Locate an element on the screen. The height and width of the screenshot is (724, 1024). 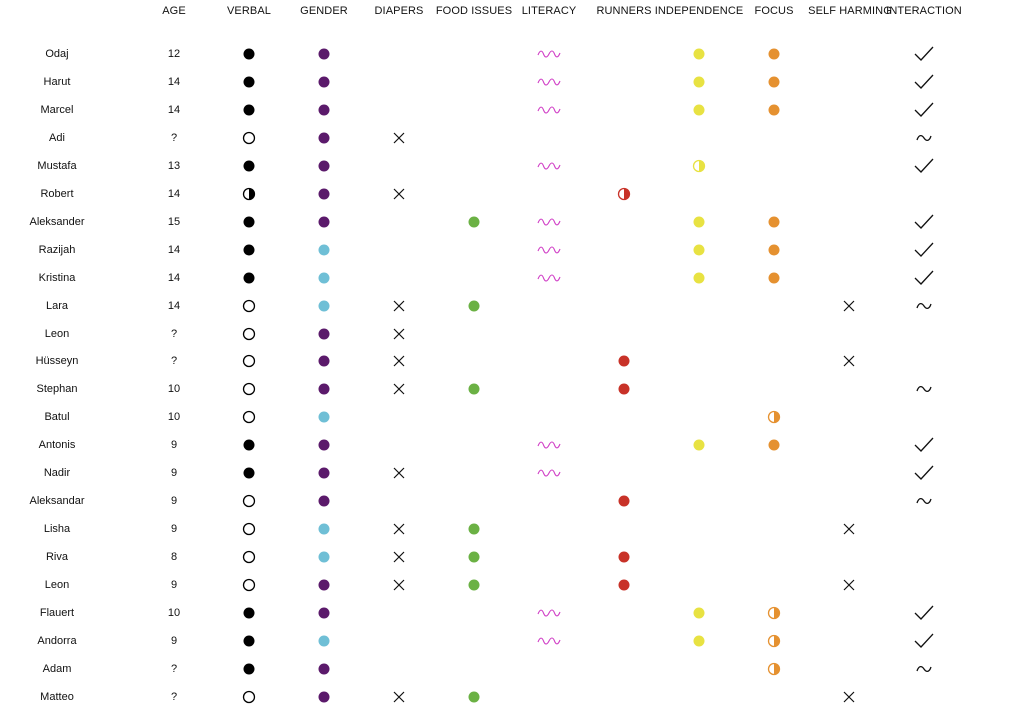
row-name: Razijah is located at coordinates (57, 249).